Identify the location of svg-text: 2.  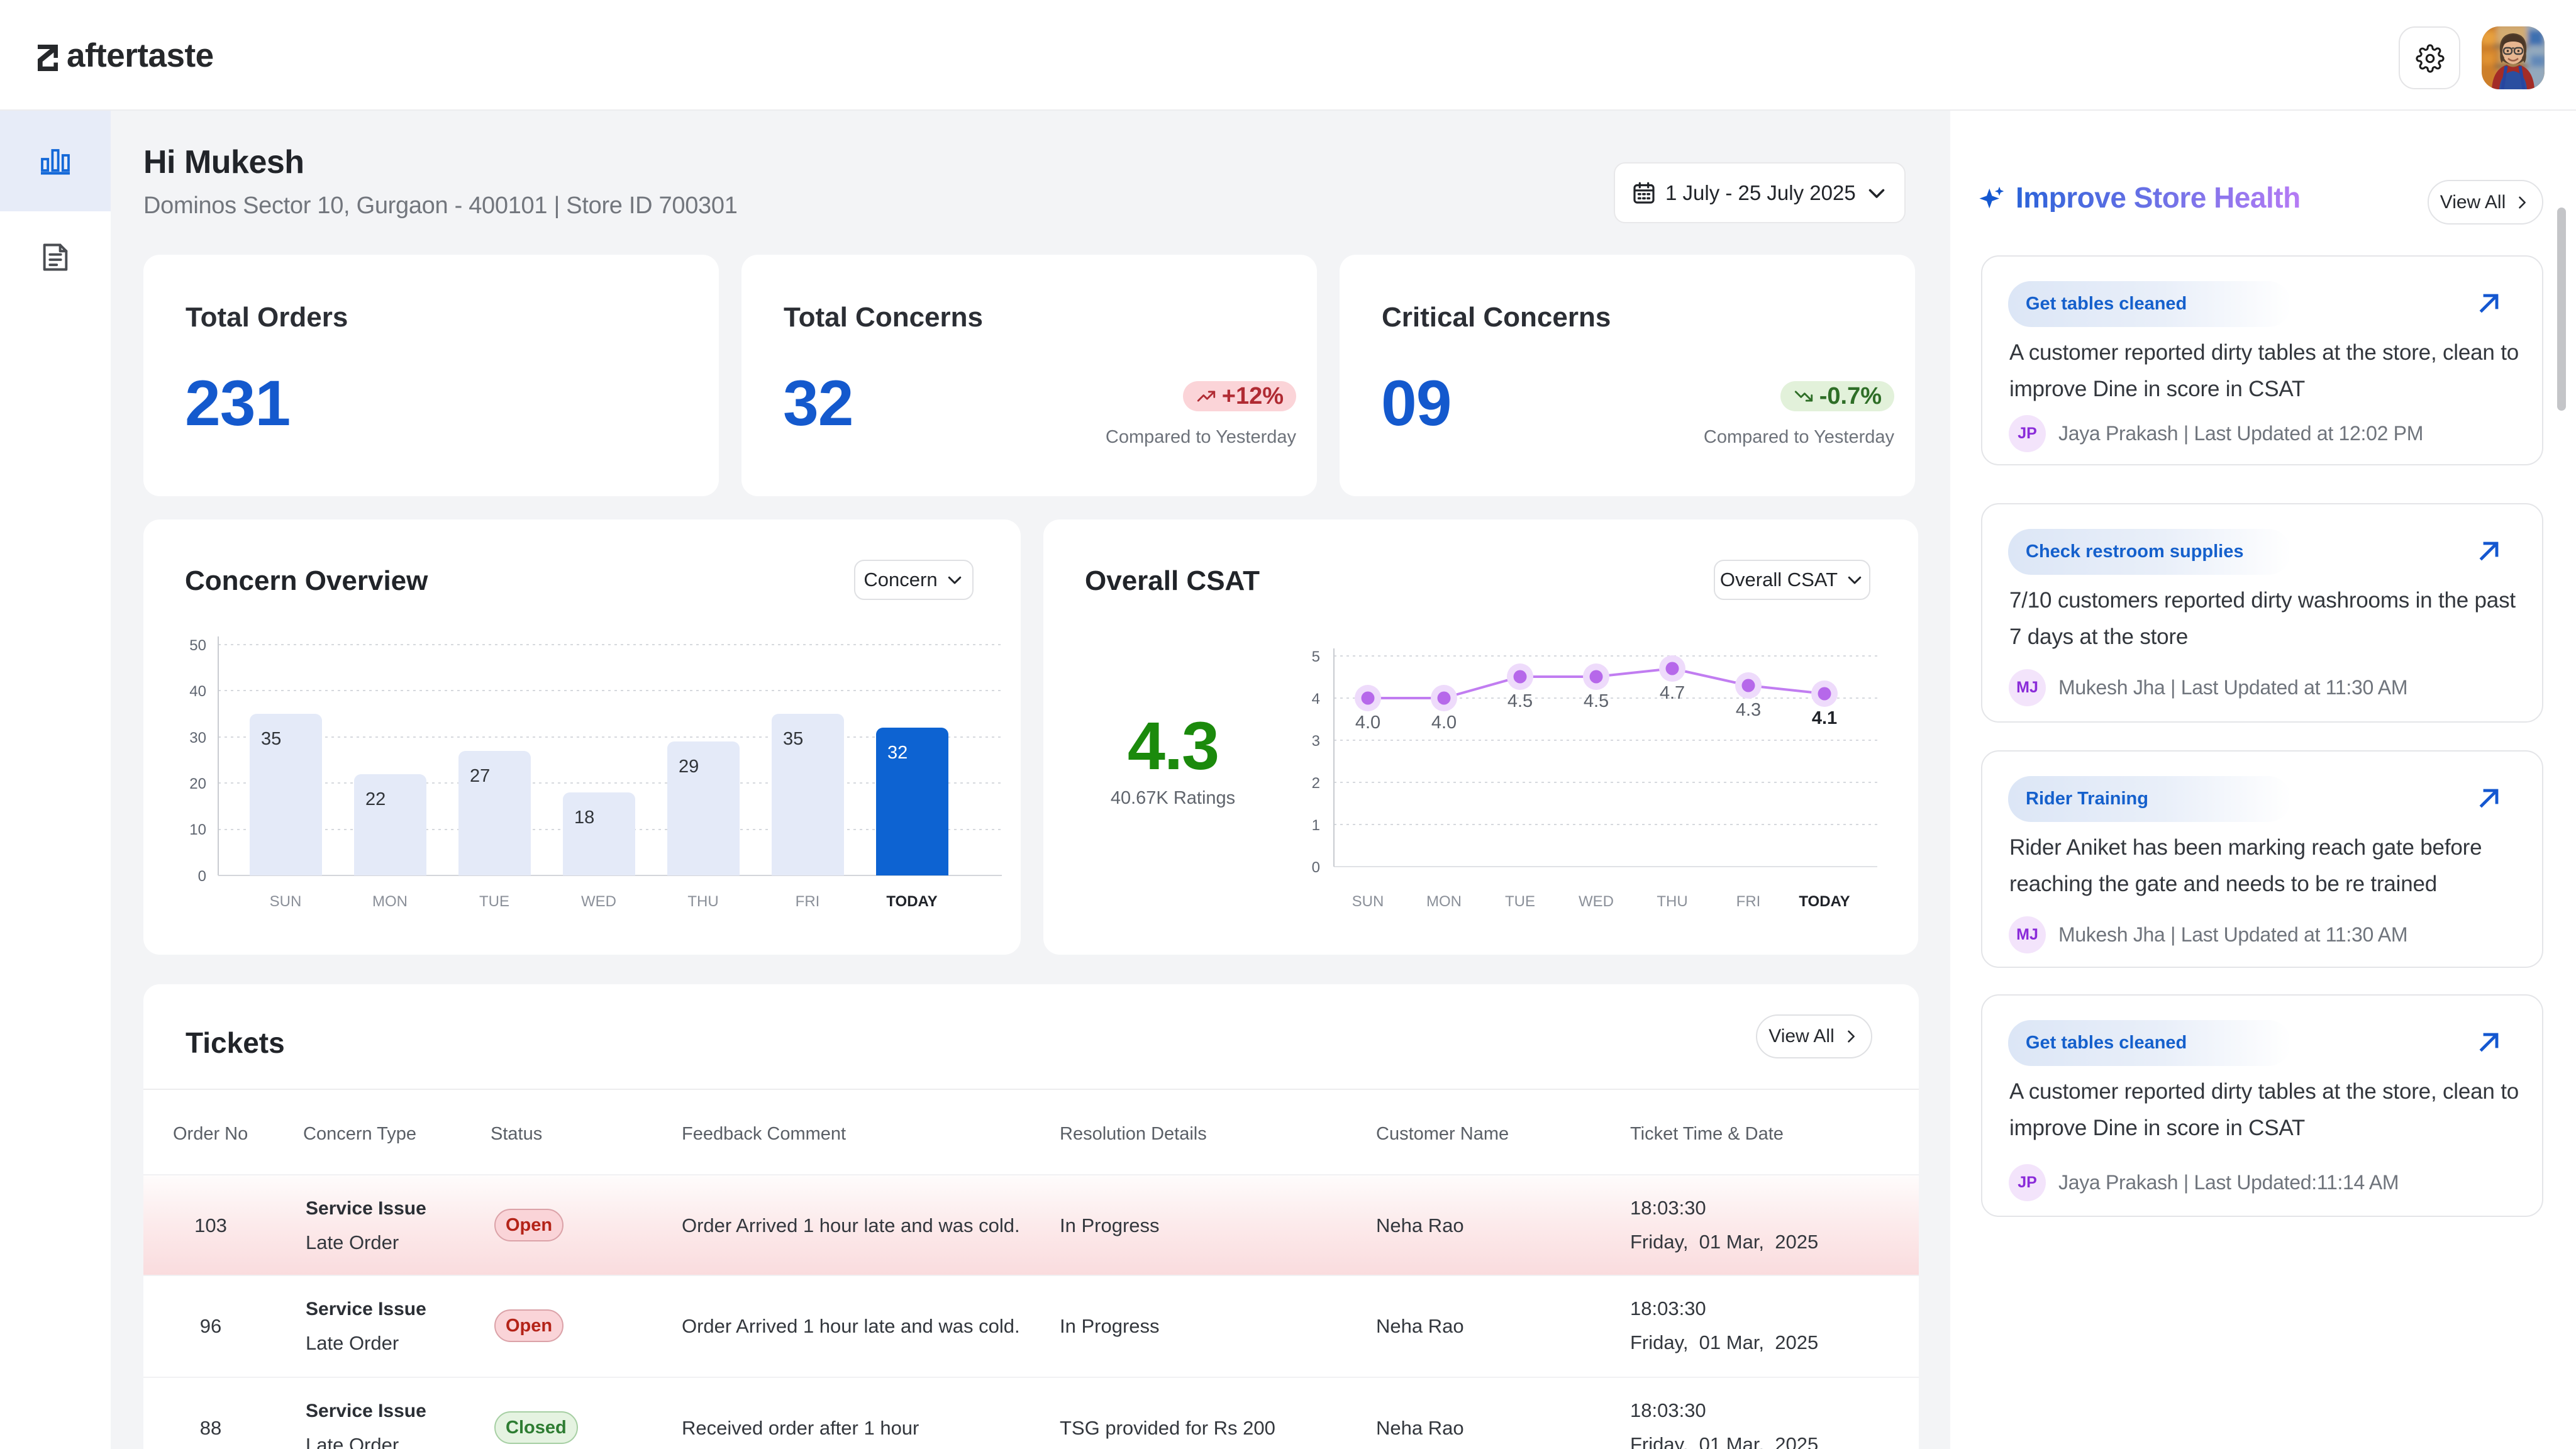
(1316, 783).